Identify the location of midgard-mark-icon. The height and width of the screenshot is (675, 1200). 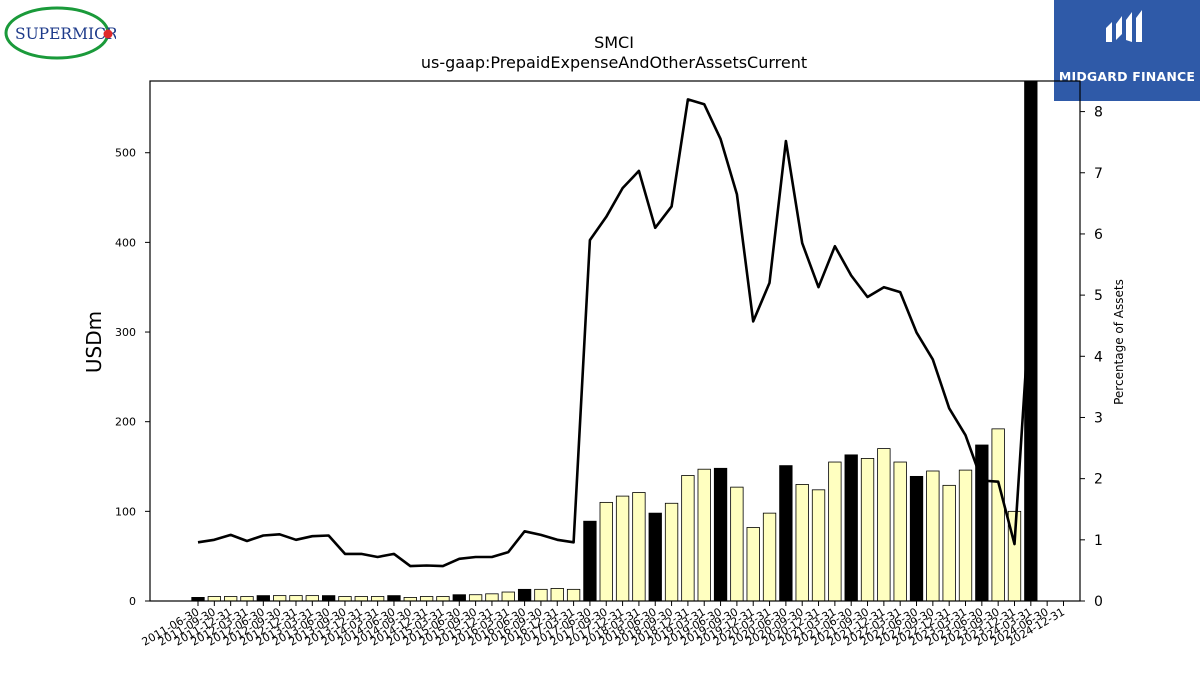
(1124, 26).